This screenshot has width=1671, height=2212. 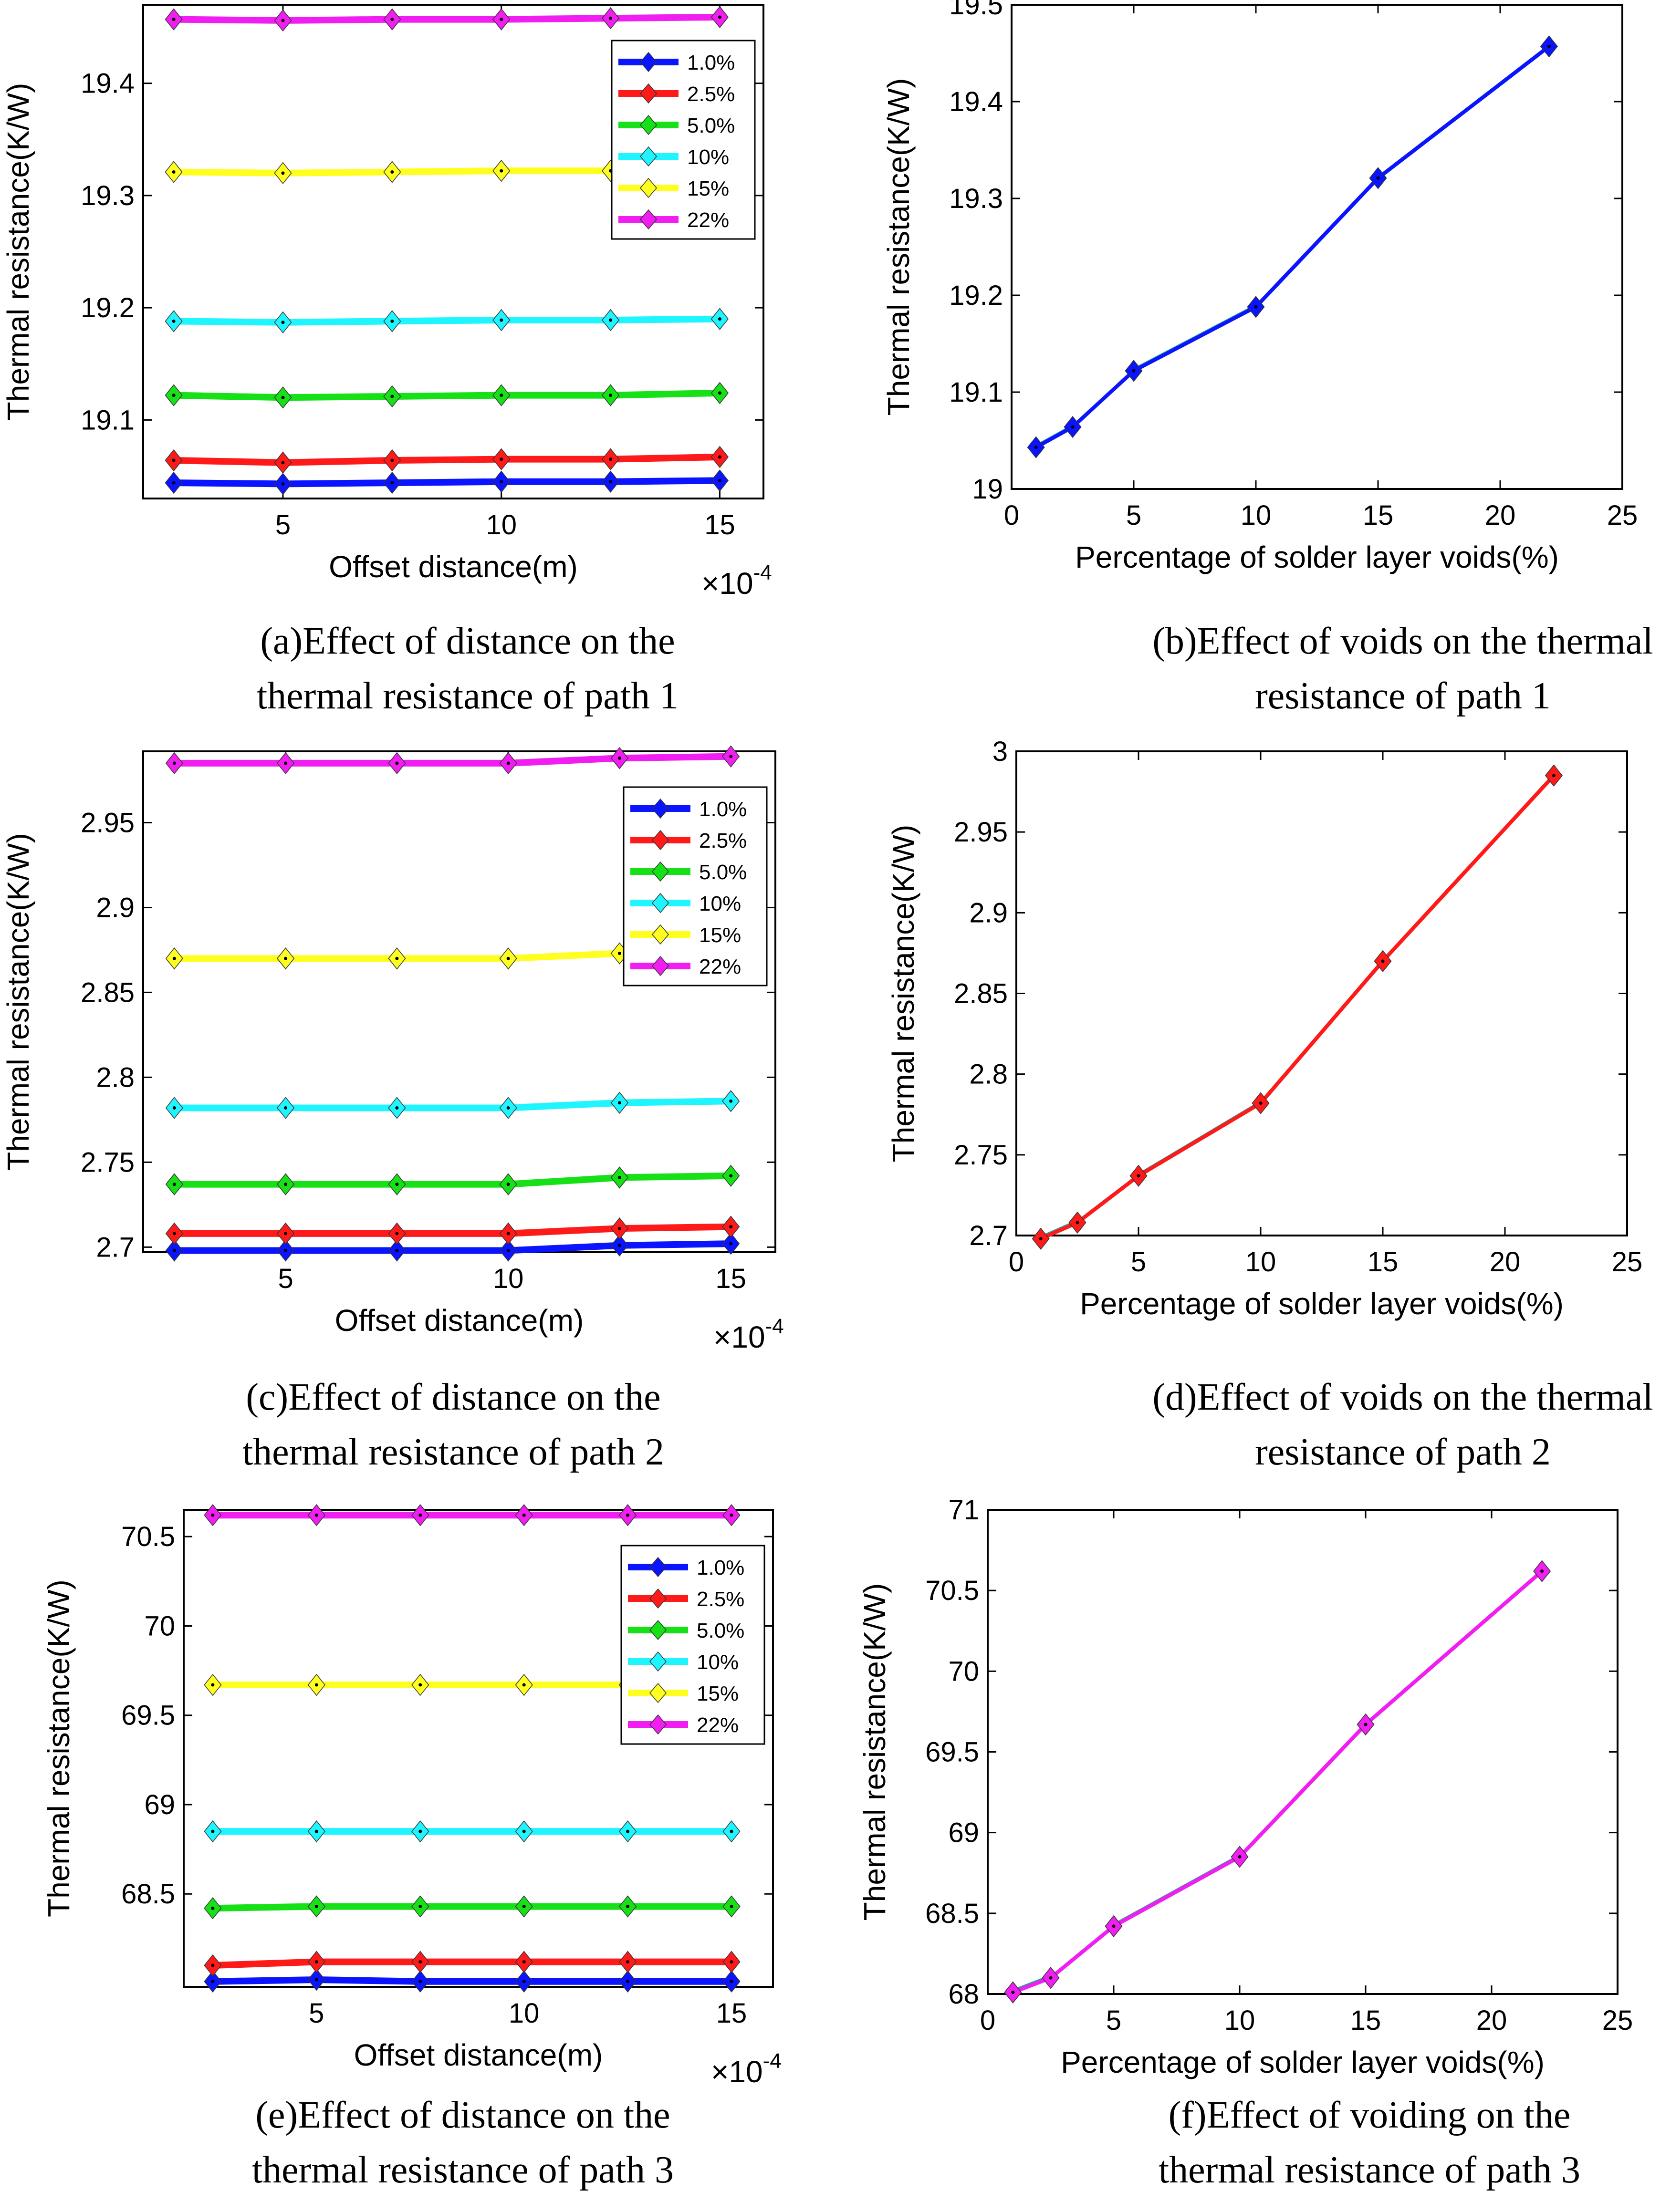 What do you see at coordinates (462, 2115) in the screenshot?
I see `caption-line-1: (e)Effect of distance on the` at bounding box center [462, 2115].